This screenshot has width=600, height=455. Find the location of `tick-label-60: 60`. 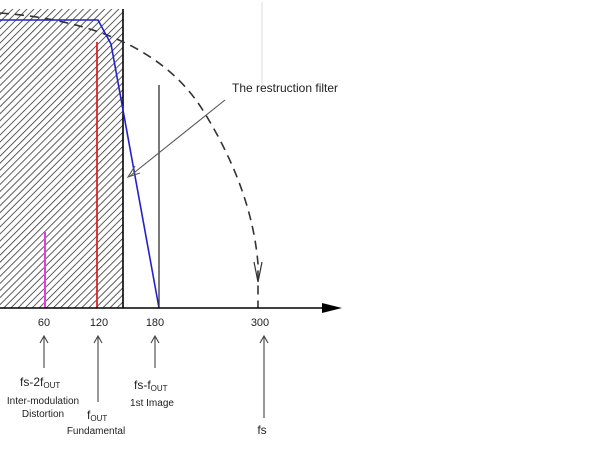

tick-label-60: 60 is located at coordinates (44, 323).